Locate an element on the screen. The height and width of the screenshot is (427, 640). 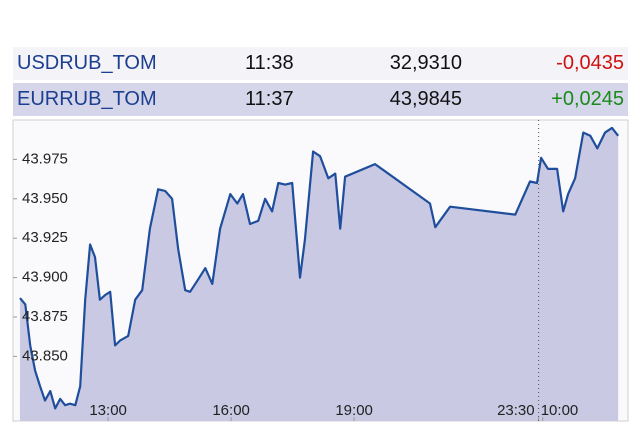
y-tick-label: 43.950 is located at coordinates (45, 198).